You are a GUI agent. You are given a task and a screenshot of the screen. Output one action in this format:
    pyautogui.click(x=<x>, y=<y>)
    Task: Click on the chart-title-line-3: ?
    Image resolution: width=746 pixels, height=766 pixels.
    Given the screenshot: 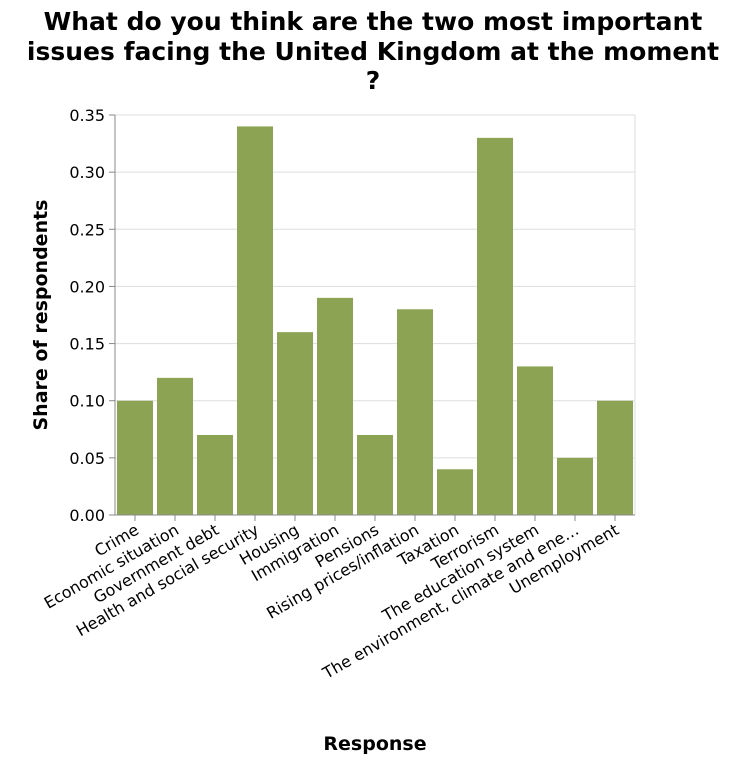 What is the action you would take?
    pyautogui.click(x=373, y=80)
    